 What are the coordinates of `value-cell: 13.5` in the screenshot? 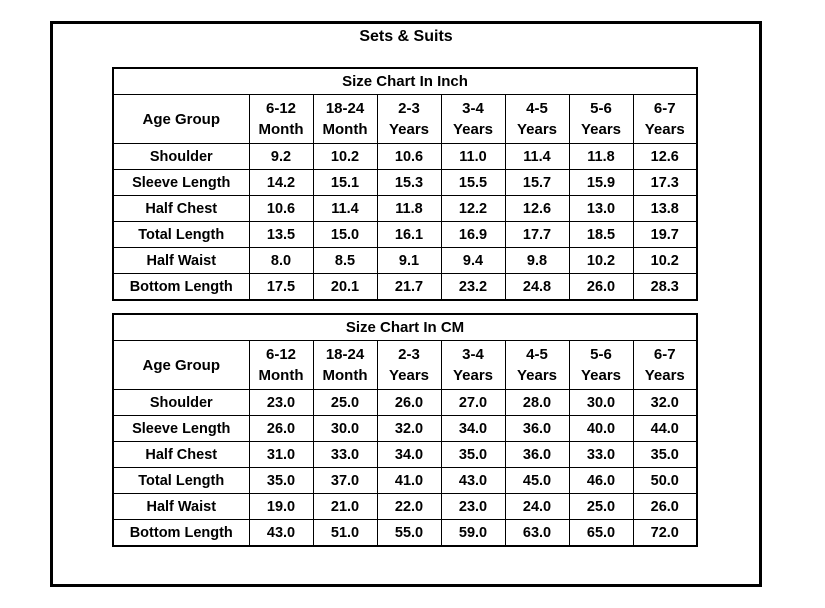 It's located at (281, 234).